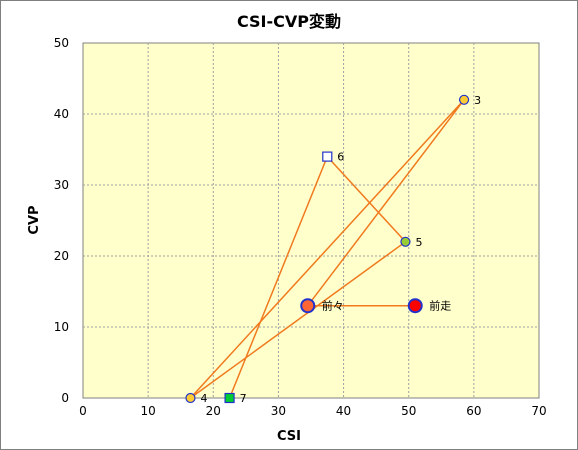 This screenshot has width=578, height=450. I want to click on x-axis-title: CSI, so click(289, 436).